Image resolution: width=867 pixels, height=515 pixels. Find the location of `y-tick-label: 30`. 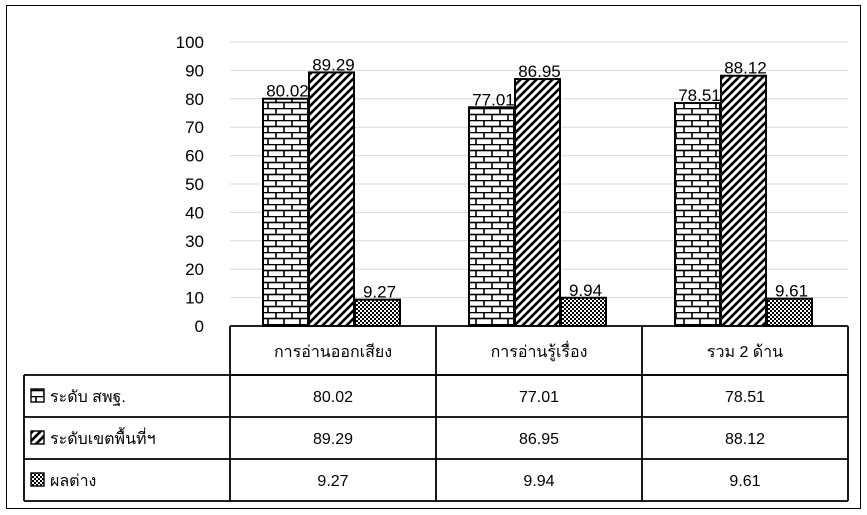

y-tick-label: 30 is located at coordinates (194, 241).